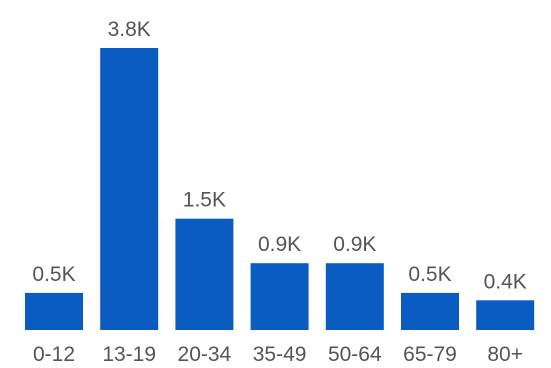 The image size is (551, 368). What do you see at coordinates (505, 354) in the screenshot?
I see `x-tick-label-80+: 80+` at bounding box center [505, 354].